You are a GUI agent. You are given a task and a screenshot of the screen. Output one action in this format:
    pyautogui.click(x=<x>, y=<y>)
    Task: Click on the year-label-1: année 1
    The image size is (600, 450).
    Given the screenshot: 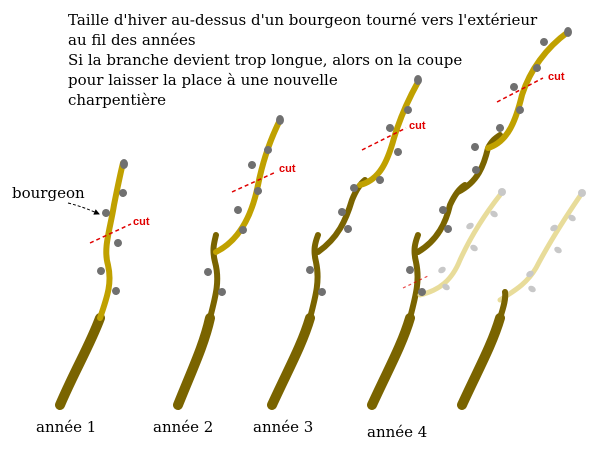 What is the action you would take?
    pyautogui.click(x=66, y=427)
    